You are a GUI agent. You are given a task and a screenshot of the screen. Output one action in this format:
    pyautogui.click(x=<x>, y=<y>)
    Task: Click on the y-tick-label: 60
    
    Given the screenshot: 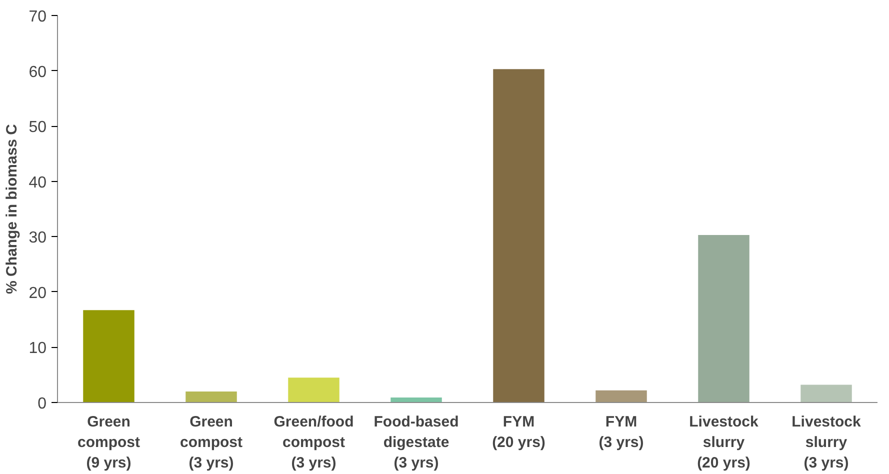 What is the action you would take?
    pyautogui.click(x=37, y=72)
    